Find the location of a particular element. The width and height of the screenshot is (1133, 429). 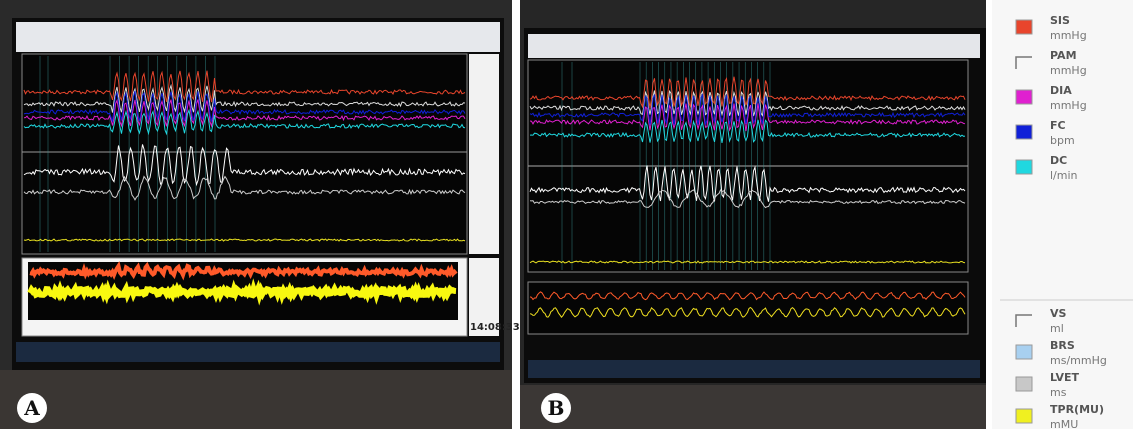

legend-unit: bpm is located at coordinates (1062, 140).